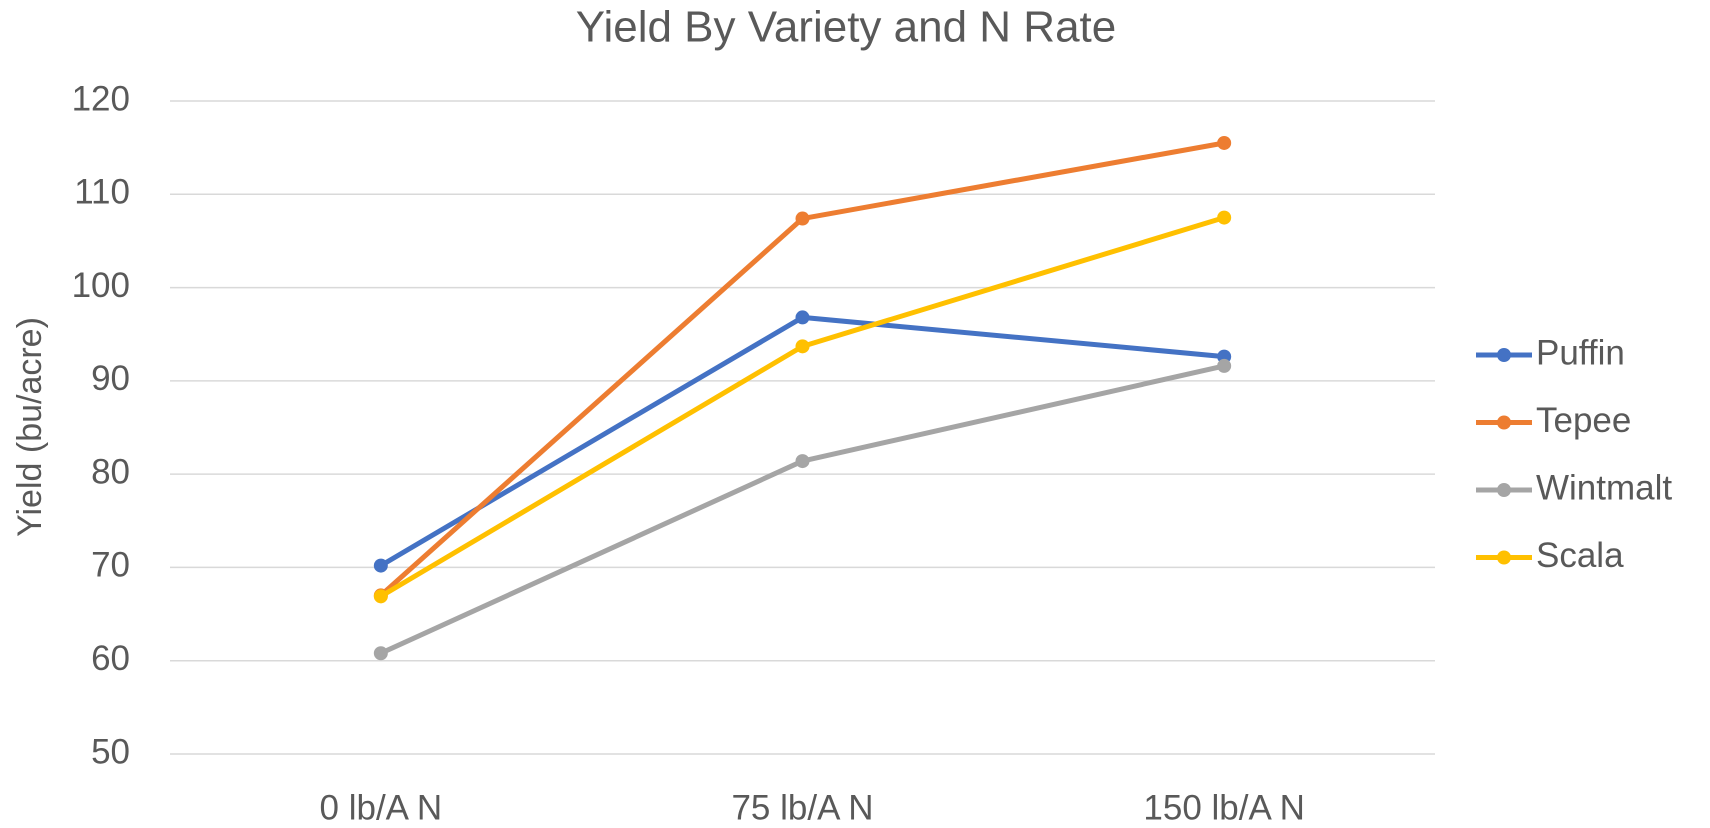  Describe the element at coordinates (1580, 555) in the screenshot. I see `legend-label: Scala` at that location.